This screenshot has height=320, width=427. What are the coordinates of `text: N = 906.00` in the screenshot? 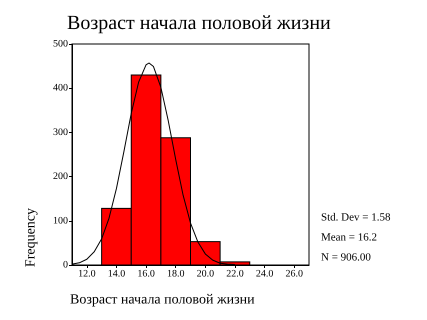 It's located at (346, 258).